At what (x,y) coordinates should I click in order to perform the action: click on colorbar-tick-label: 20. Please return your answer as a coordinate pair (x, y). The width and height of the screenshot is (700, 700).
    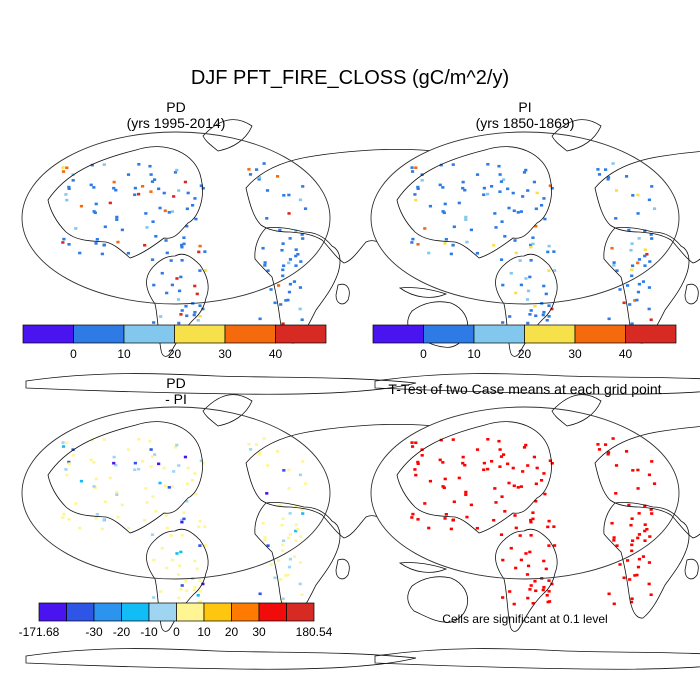
    Looking at the image, I should click on (525, 354).